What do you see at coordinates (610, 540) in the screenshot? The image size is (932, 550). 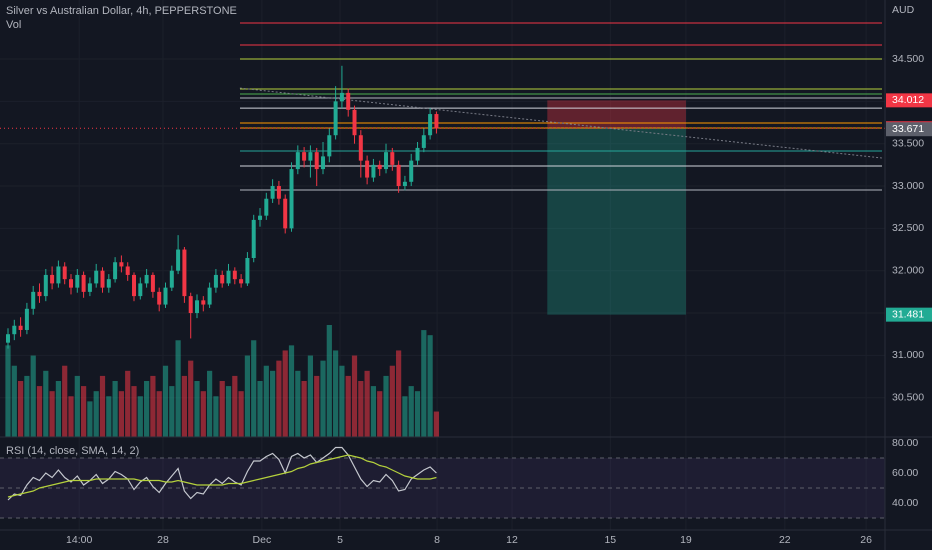 I see `x-tick-label: 15` at bounding box center [610, 540].